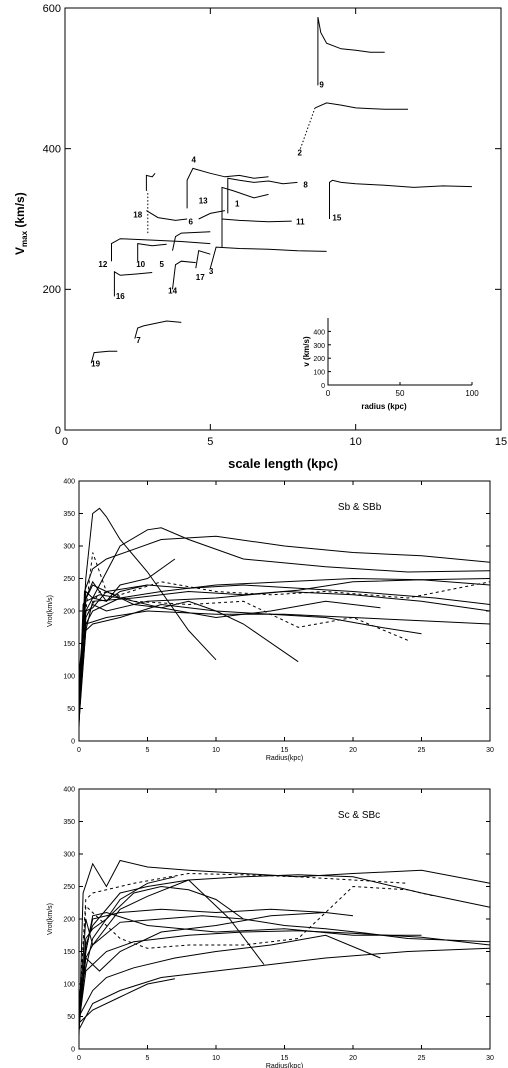 Image resolution: width=508 pixels, height=1068 pixels. What do you see at coordinates (69, 854) in the screenshot?
I see `y-tick-label-2-6: 300` at bounding box center [69, 854].